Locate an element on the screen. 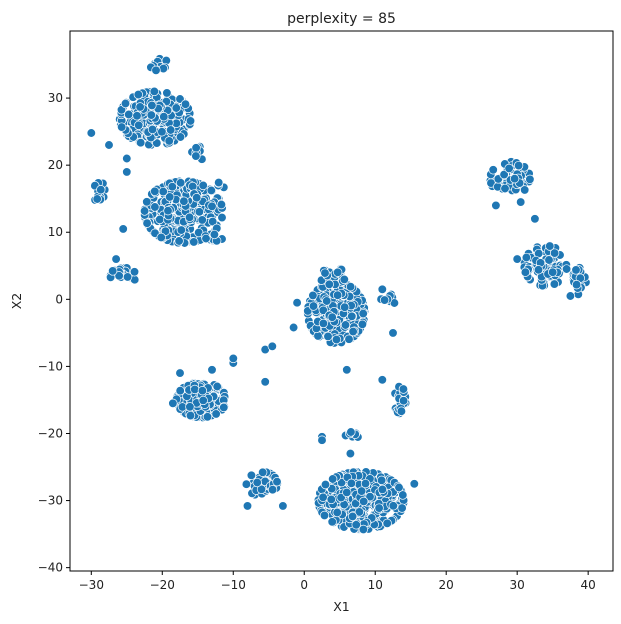 Image resolution: width=621 pixels, height=624 pixels. chart-title: perplexity = 85 is located at coordinates (341, 19).